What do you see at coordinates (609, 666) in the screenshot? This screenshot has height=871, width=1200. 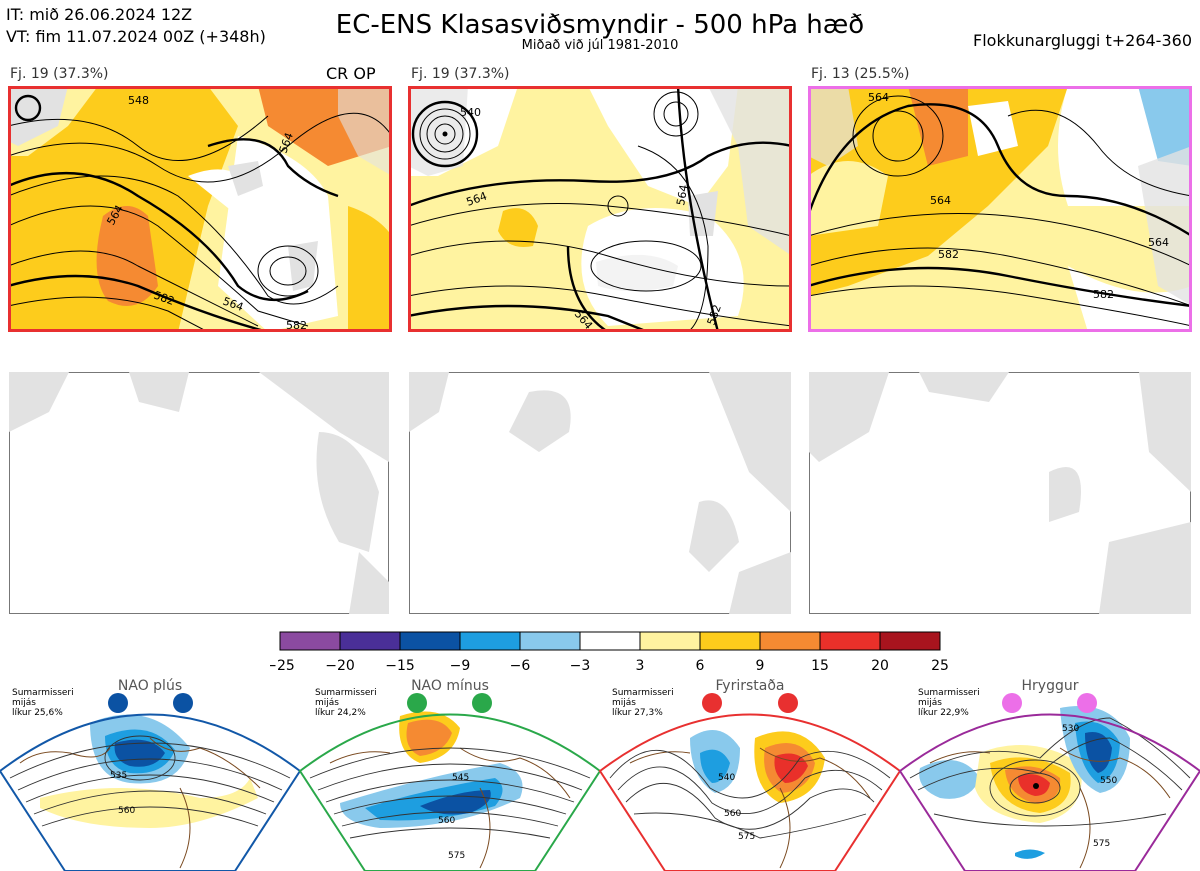 I see `colorbar-ticks: −25 −20 −15 −9 −6 −3 3 6 9 15 20 25` at bounding box center [609, 666].